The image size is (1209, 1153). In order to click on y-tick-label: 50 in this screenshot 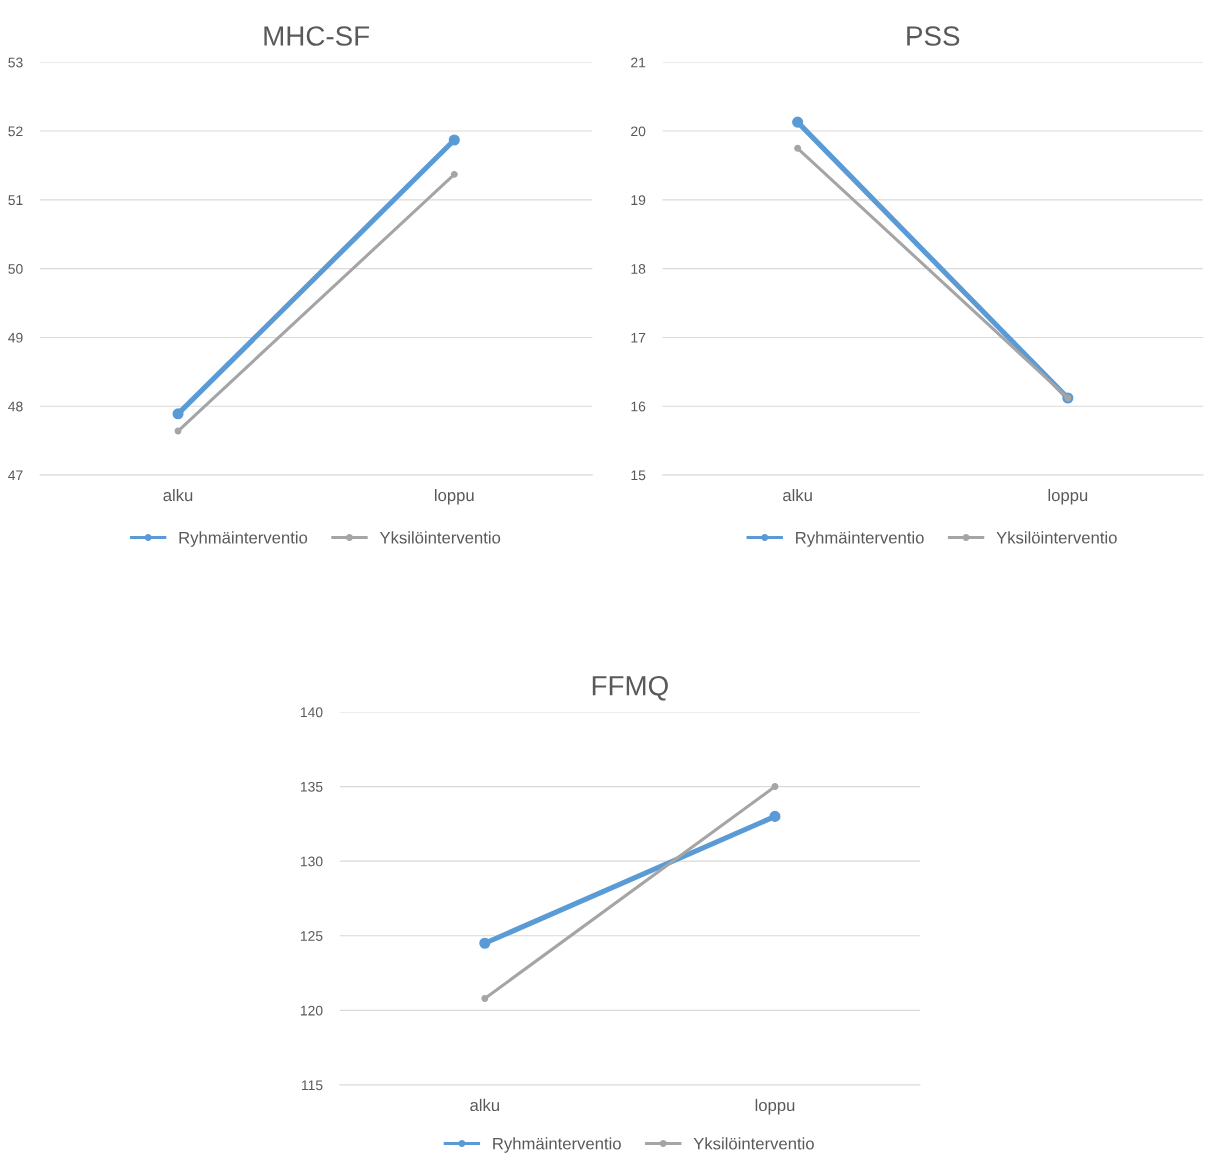, I will do `click(15, 268)`.